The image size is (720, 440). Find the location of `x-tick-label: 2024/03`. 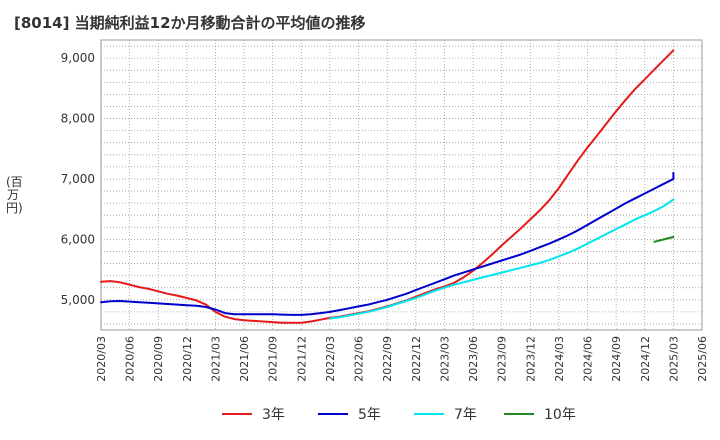

x-tick-label: 2024/03 is located at coordinates (559, 359).